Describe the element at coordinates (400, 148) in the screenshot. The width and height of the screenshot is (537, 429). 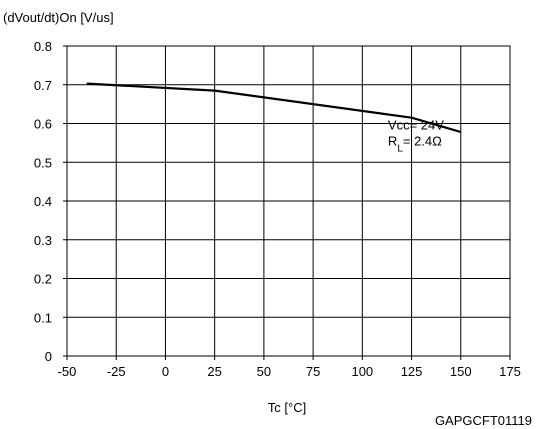
I see `annotation-rl-sub: L` at that location.